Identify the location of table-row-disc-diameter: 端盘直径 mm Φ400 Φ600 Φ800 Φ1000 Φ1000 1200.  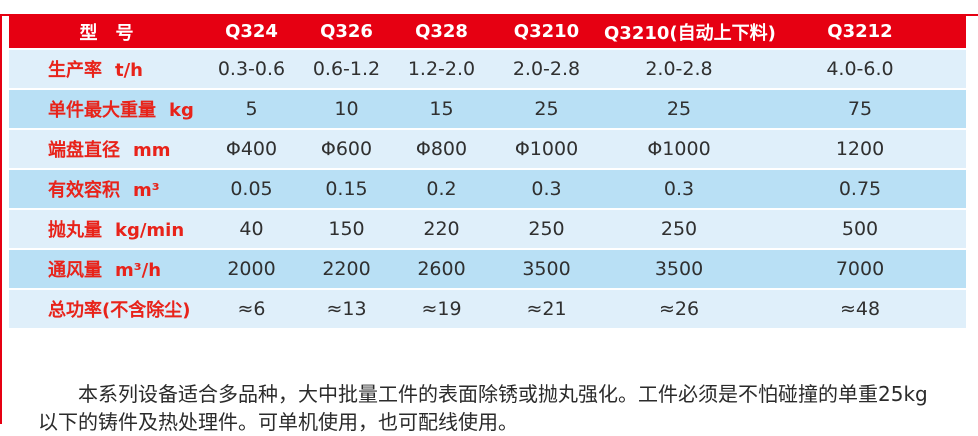
(487, 149).